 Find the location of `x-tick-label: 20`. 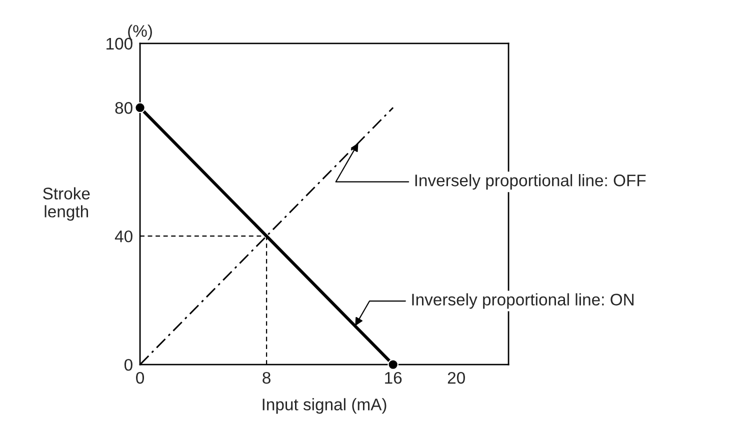

x-tick-label: 20 is located at coordinates (456, 378).